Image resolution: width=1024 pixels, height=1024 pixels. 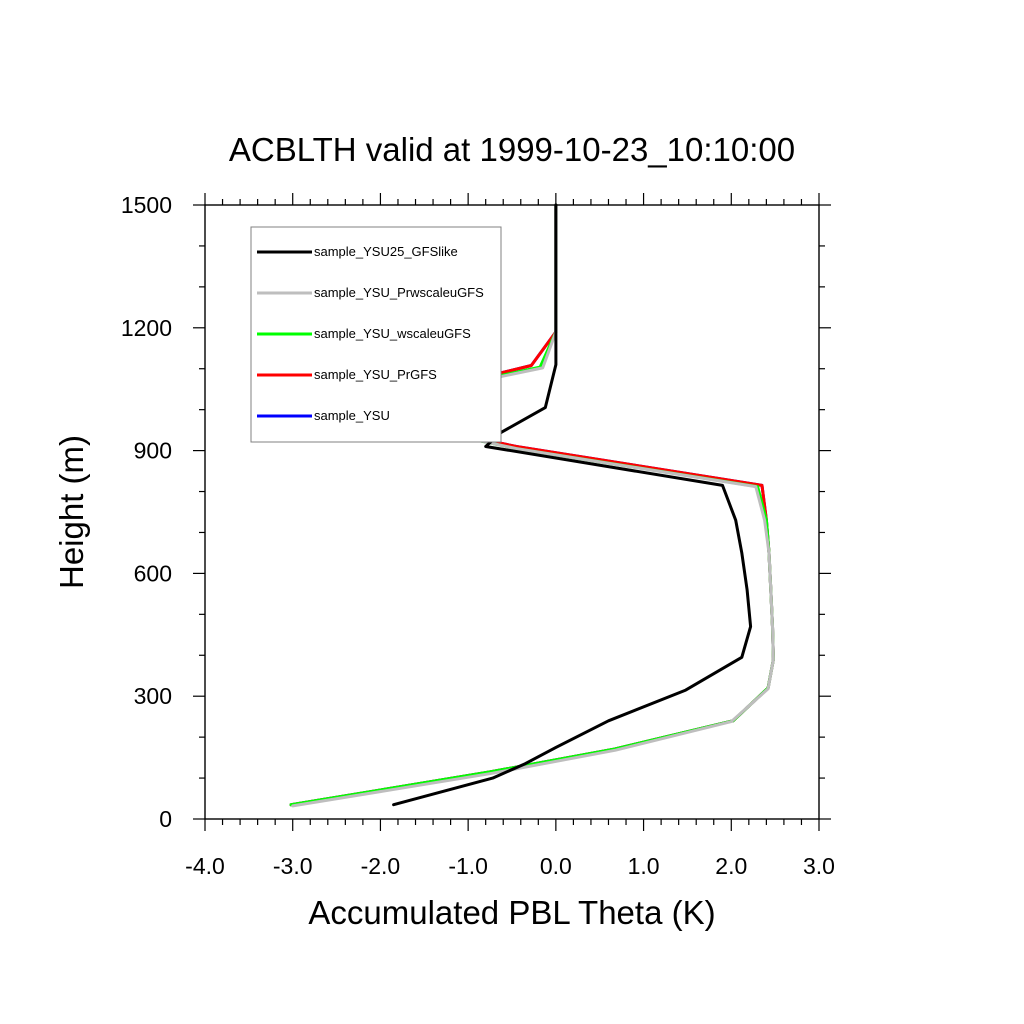 What do you see at coordinates (293, 866) in the screenshot?
I see `x-tick-label: -3.0` at bounding box center [293, 866].